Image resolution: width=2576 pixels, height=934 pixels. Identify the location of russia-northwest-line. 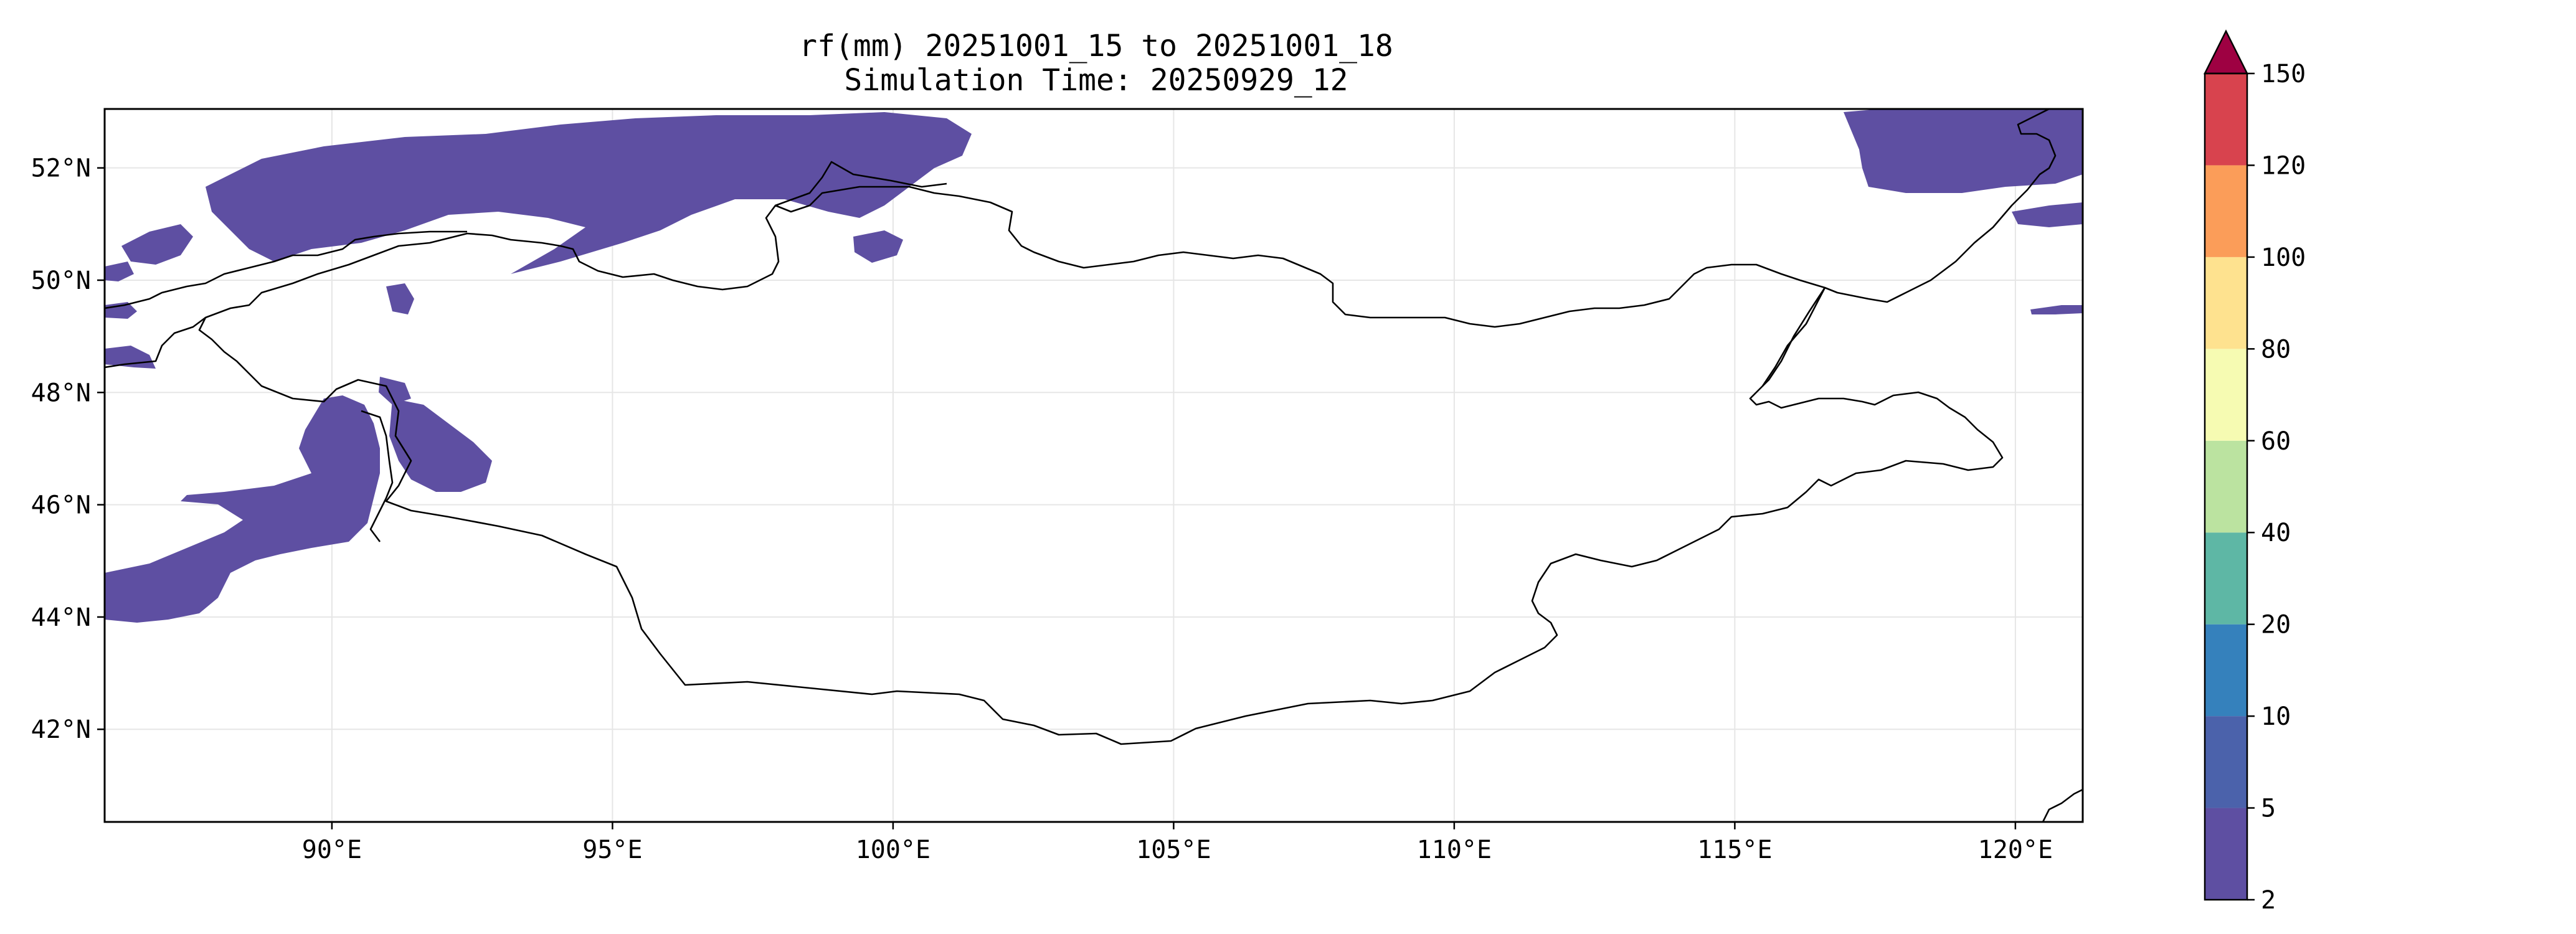
(861, 184).